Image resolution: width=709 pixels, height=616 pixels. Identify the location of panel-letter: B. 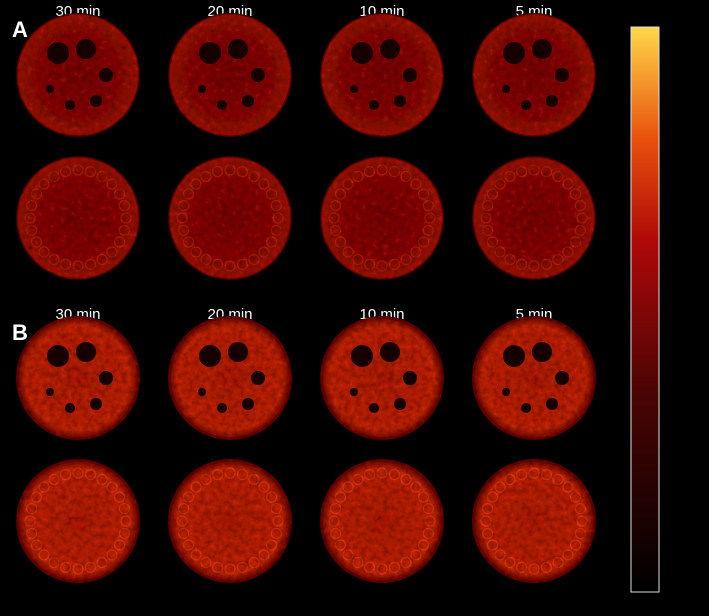
(20, 332).